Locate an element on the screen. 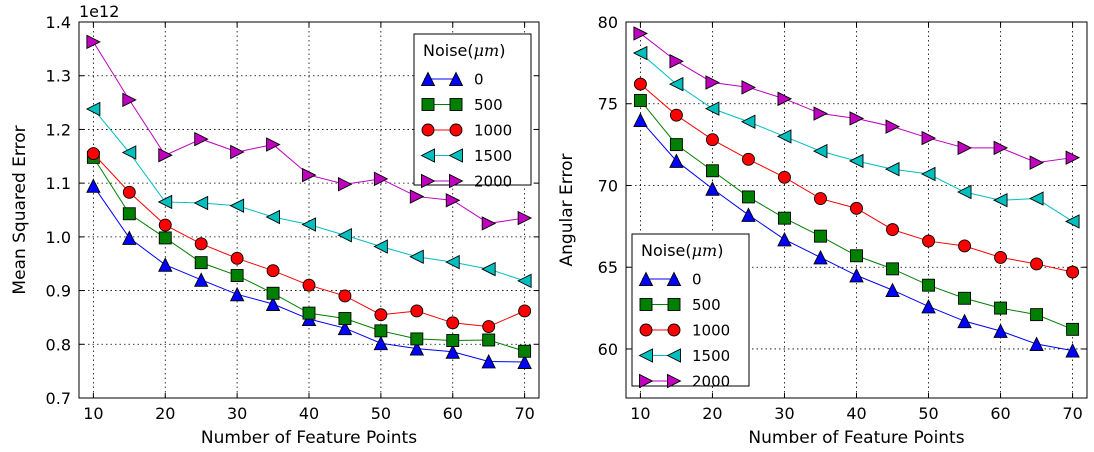 The height and width of the screenshot is (452, 1094). legend-label-1500: 1500 is located at coordinates (493, 156).